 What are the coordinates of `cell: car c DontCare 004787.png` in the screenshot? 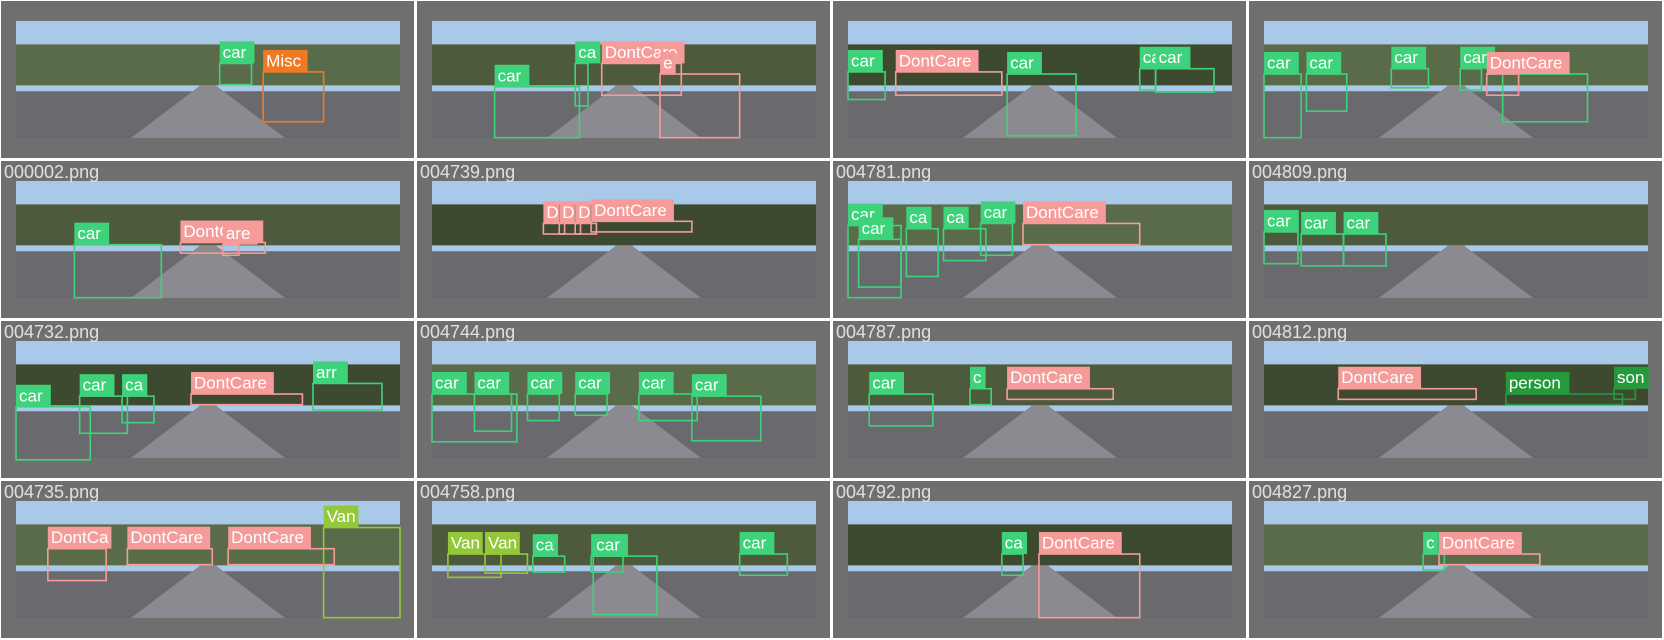 It's located at (1039, 399).